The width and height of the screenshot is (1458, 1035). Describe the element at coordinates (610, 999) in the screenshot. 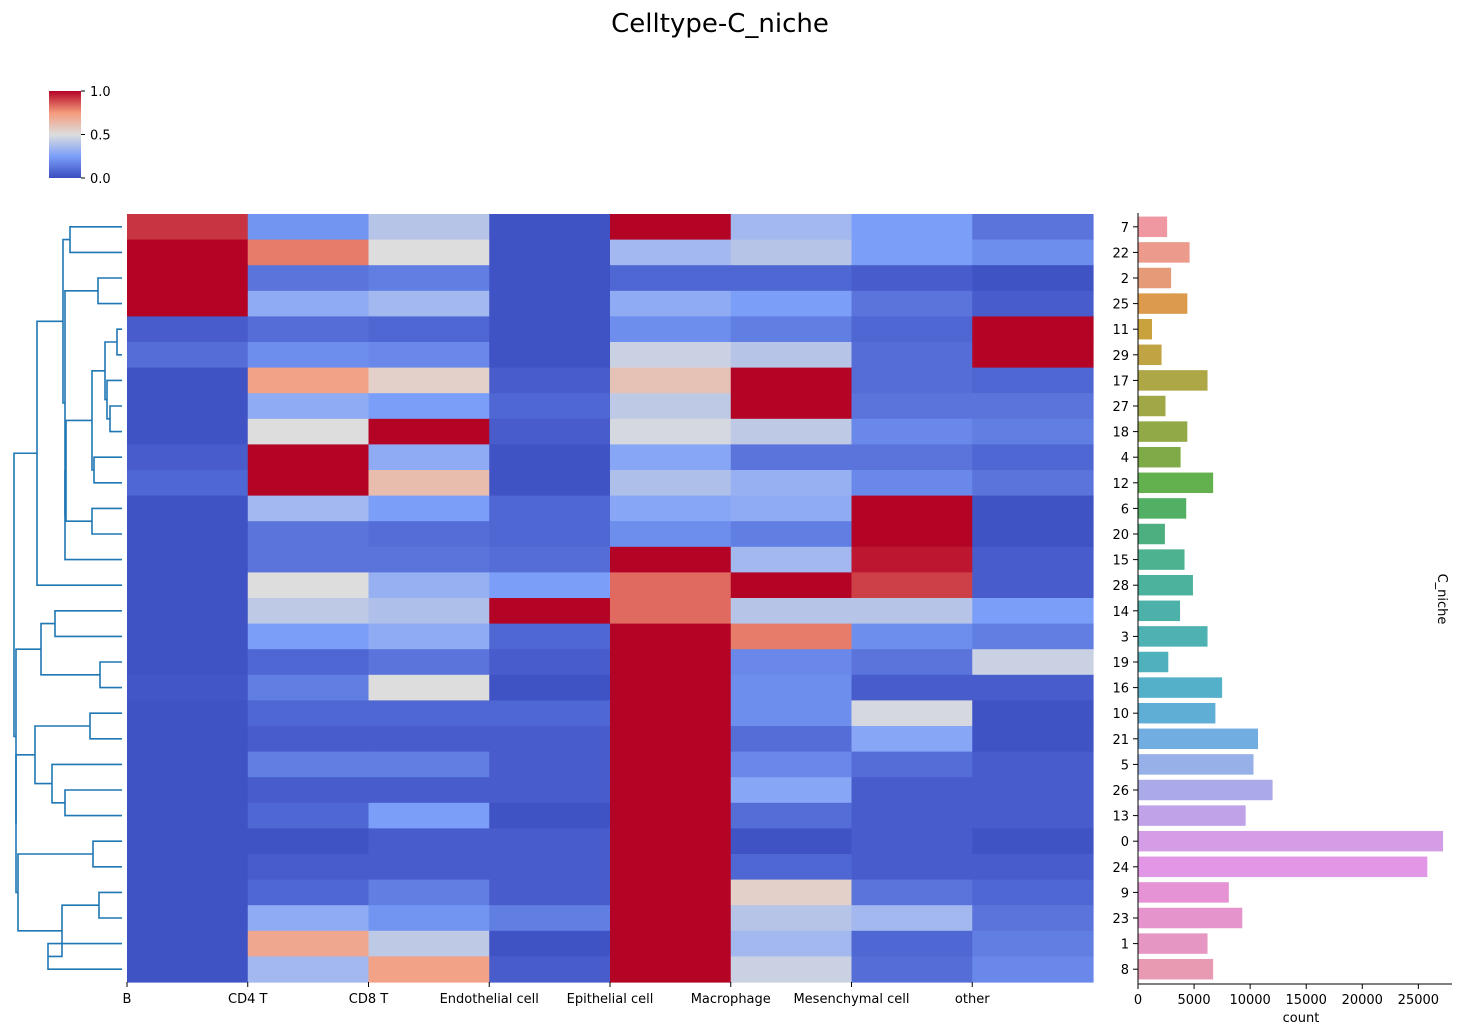

I see `heatmap-x-tick-label: Epithelial cell` at that location.